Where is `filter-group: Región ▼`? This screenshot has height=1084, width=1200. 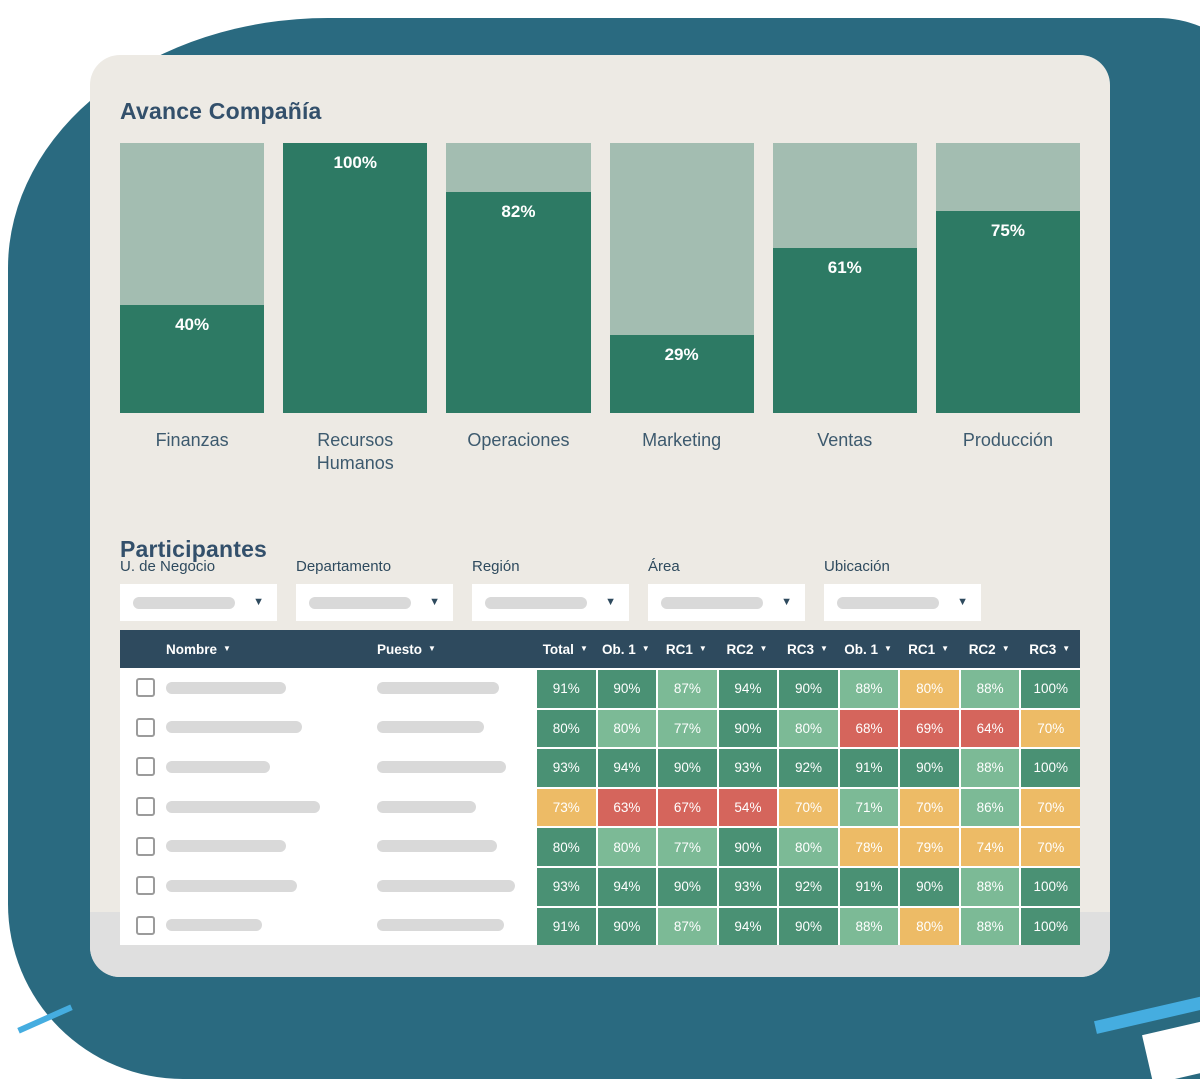
filter-group: Región ▼ is located at coordinates (550, 589).